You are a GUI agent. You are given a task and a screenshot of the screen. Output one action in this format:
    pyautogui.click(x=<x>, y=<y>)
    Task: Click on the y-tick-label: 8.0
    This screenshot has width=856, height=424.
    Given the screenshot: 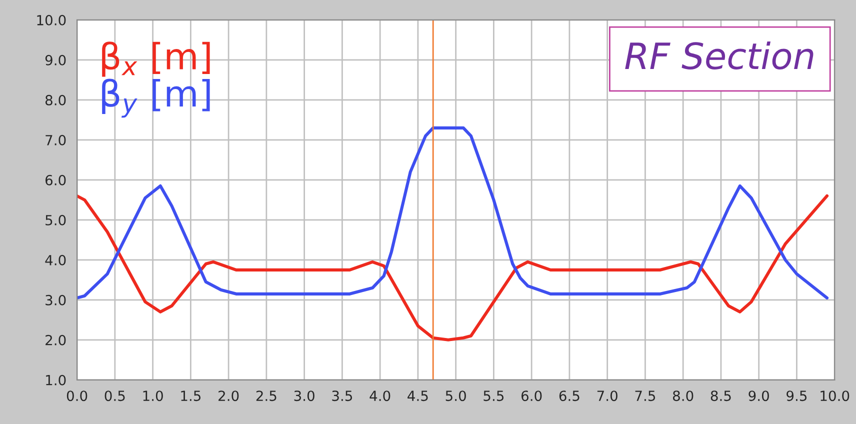 What is the action you would take?
    pyautogui.click(x=55, y=100)
    